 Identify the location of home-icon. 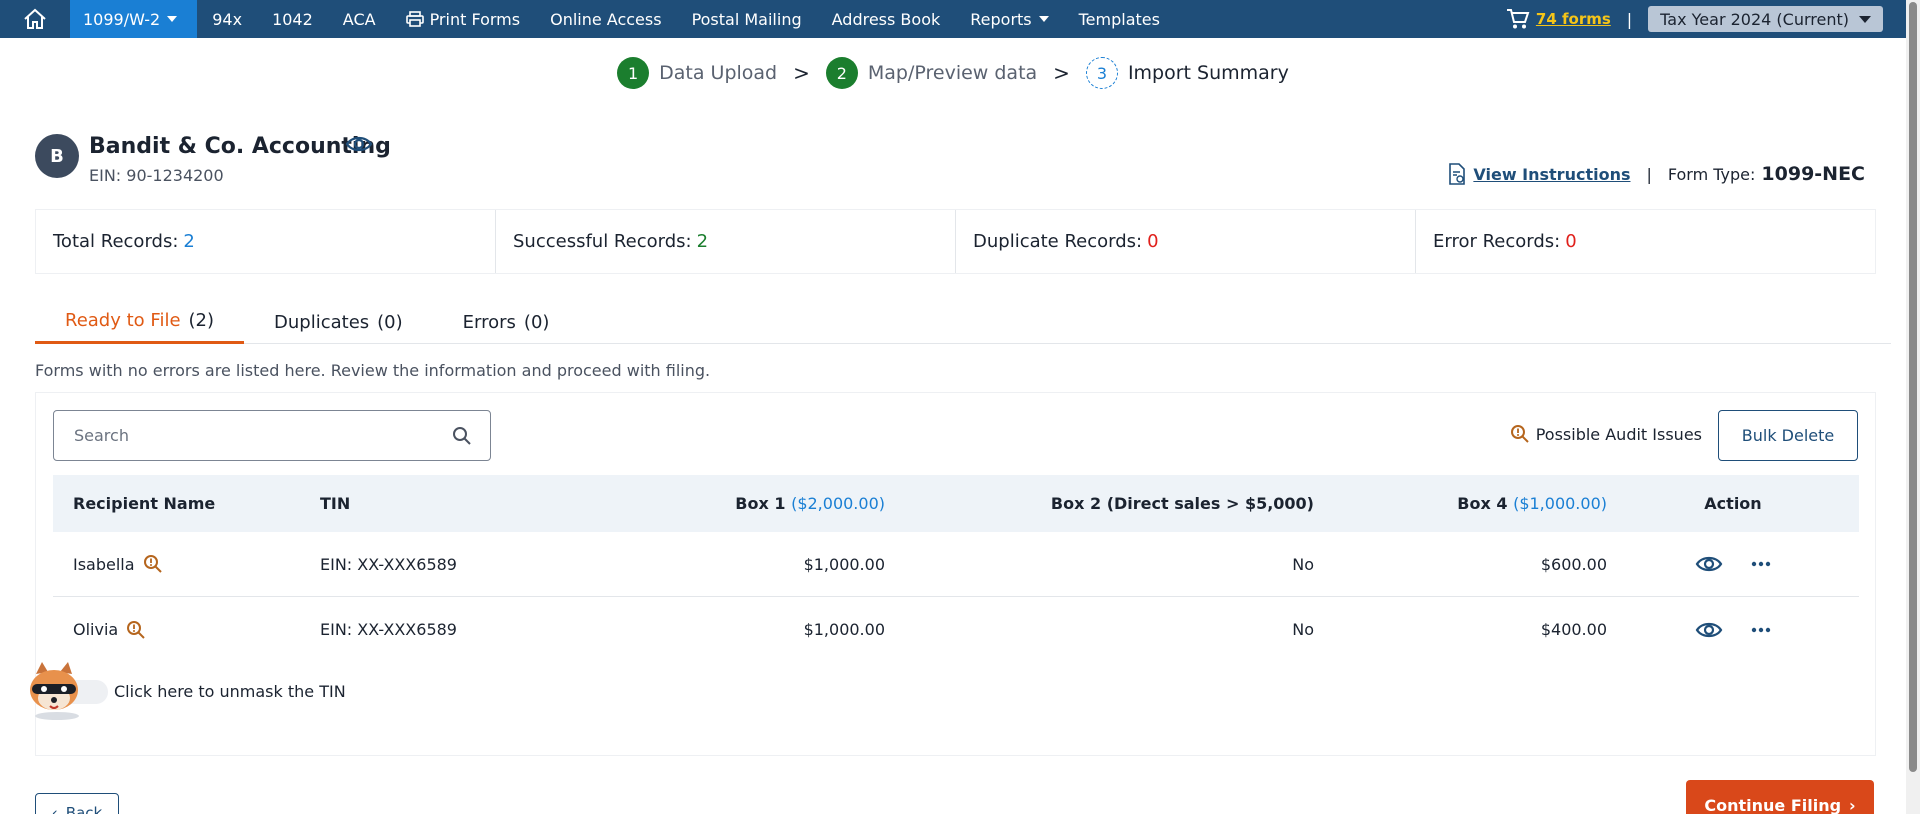
(35, 19).